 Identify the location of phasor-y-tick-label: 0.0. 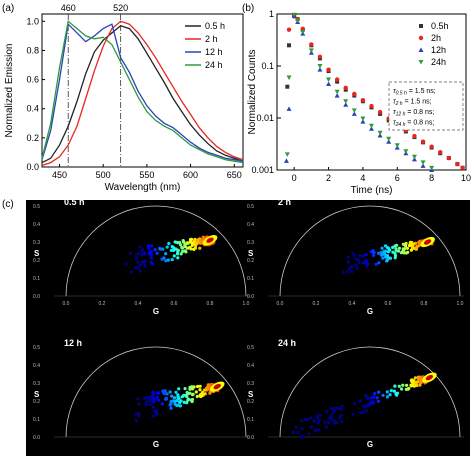
(250, 297).